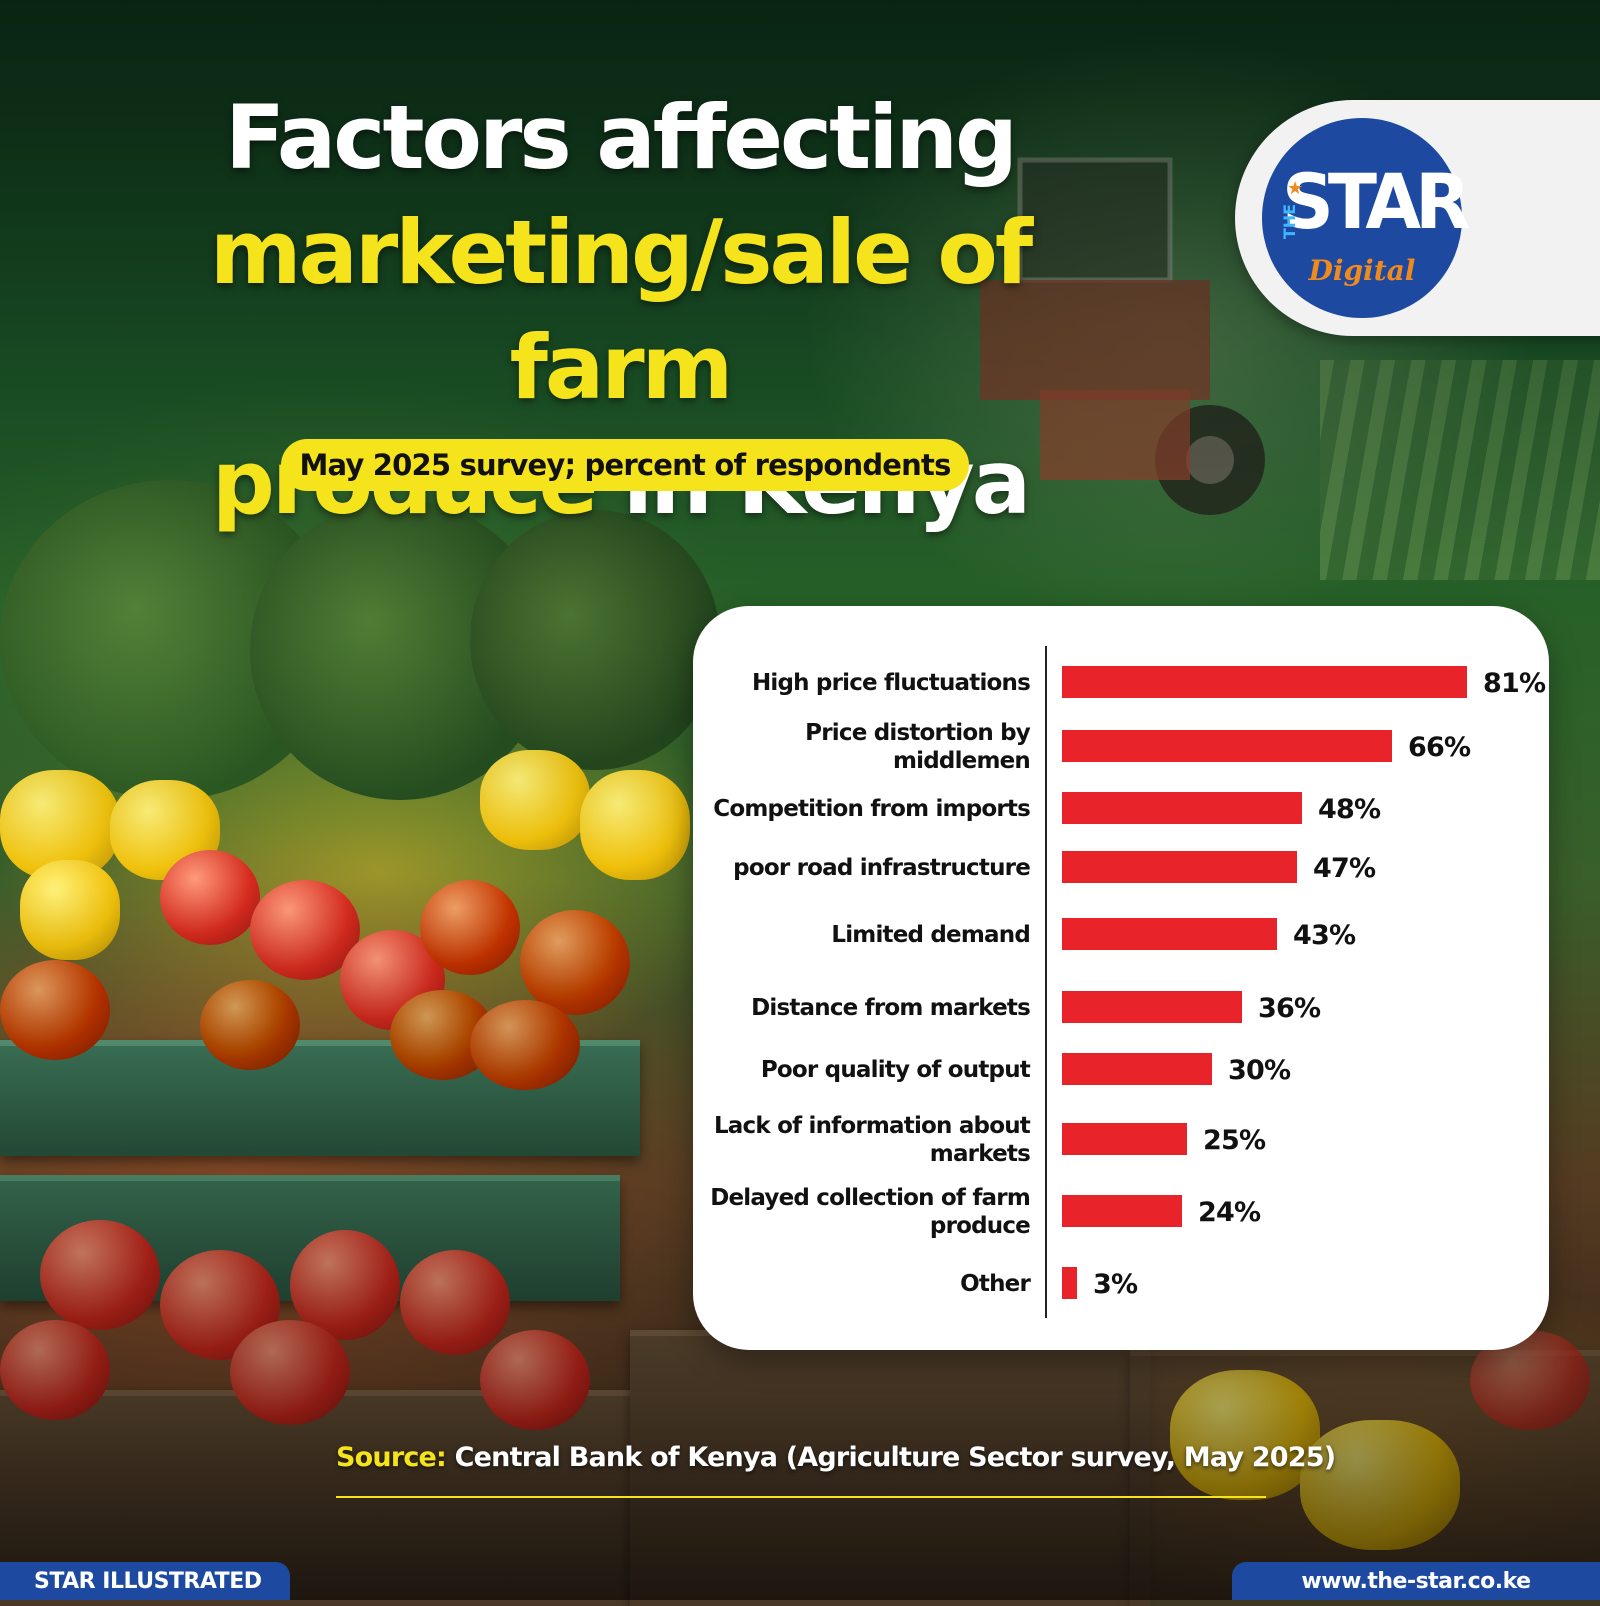  What do you see at coordinates (1295, 188) in the screenshot?
I see `logo-star-icon: ★` at bounding box center [1295, 188].